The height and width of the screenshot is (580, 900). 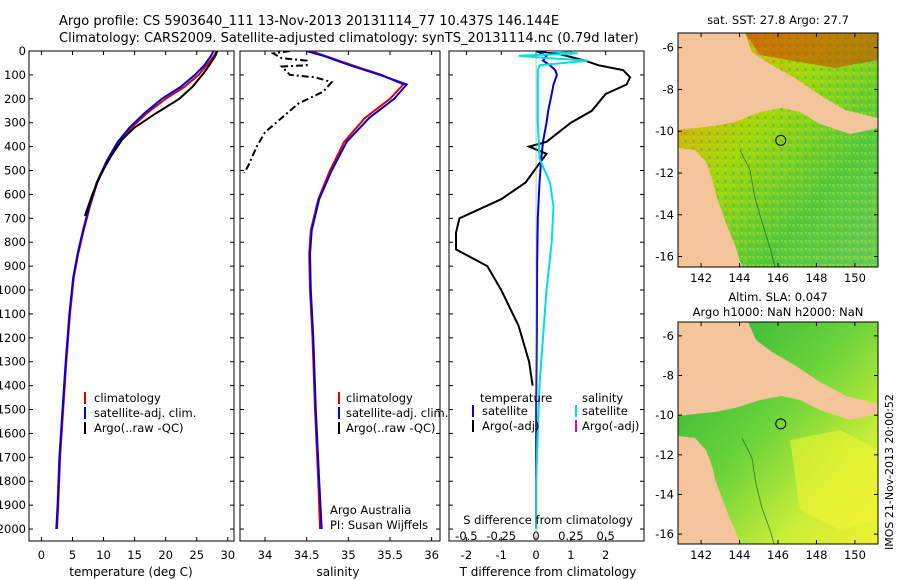 What do you see at coordinates (546, 290) in the screenshot?
I see `series-line-t-satellite` at bounding box center [546, 290].